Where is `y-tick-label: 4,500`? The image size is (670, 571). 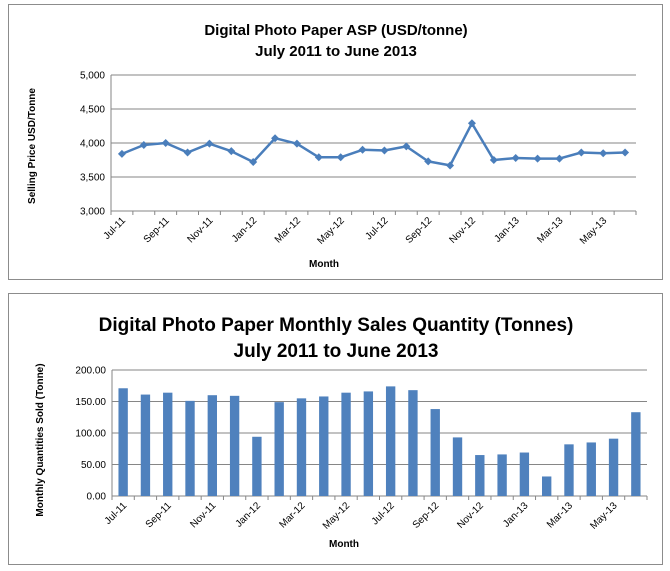 y-tick-label: 4,500 is located at coordinates (92, 110).